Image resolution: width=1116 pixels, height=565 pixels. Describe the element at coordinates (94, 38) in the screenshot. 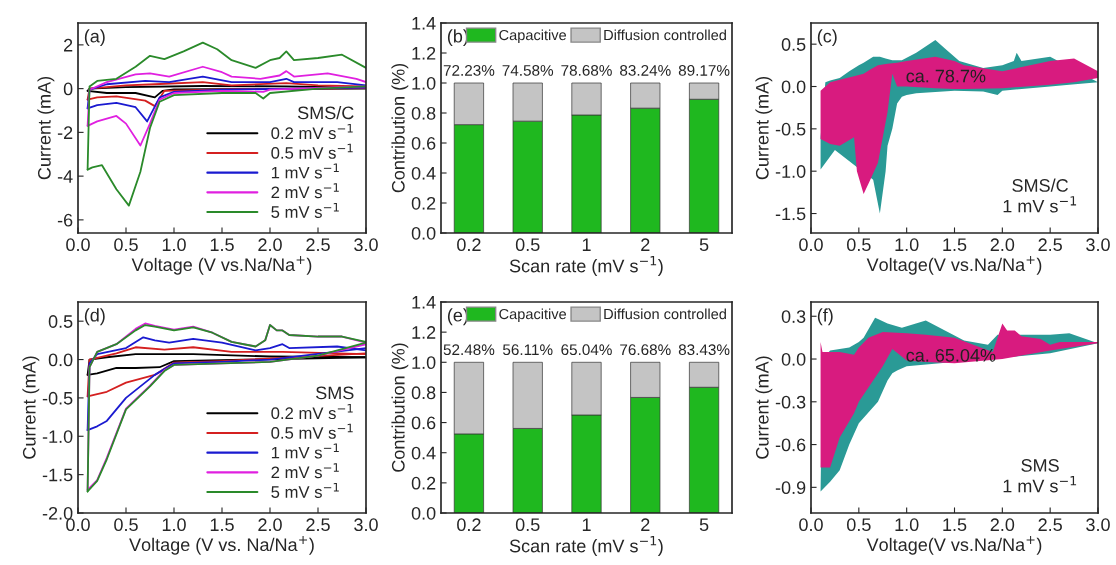

I see `annotation: (a)` at that location.